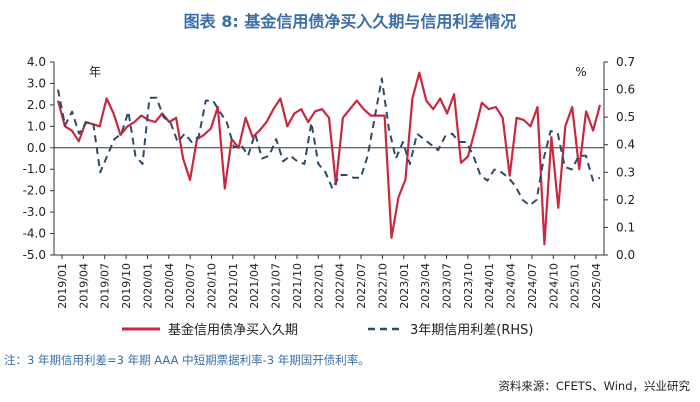 This screenshot has height=402, width=700. Describe the element at coordinates (36, 62) in the screenshot. I see `left-tick-label: 4.0` at that location.